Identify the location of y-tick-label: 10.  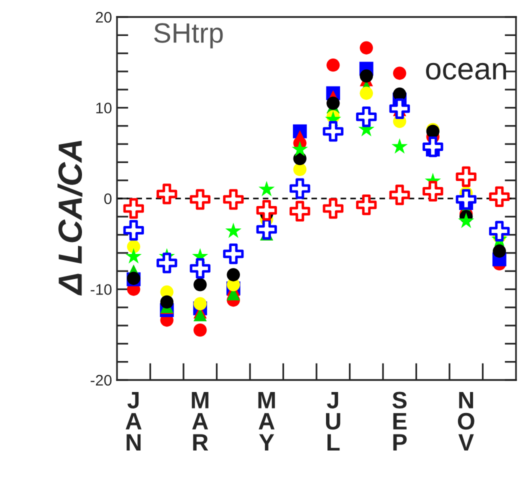
(104, 108).